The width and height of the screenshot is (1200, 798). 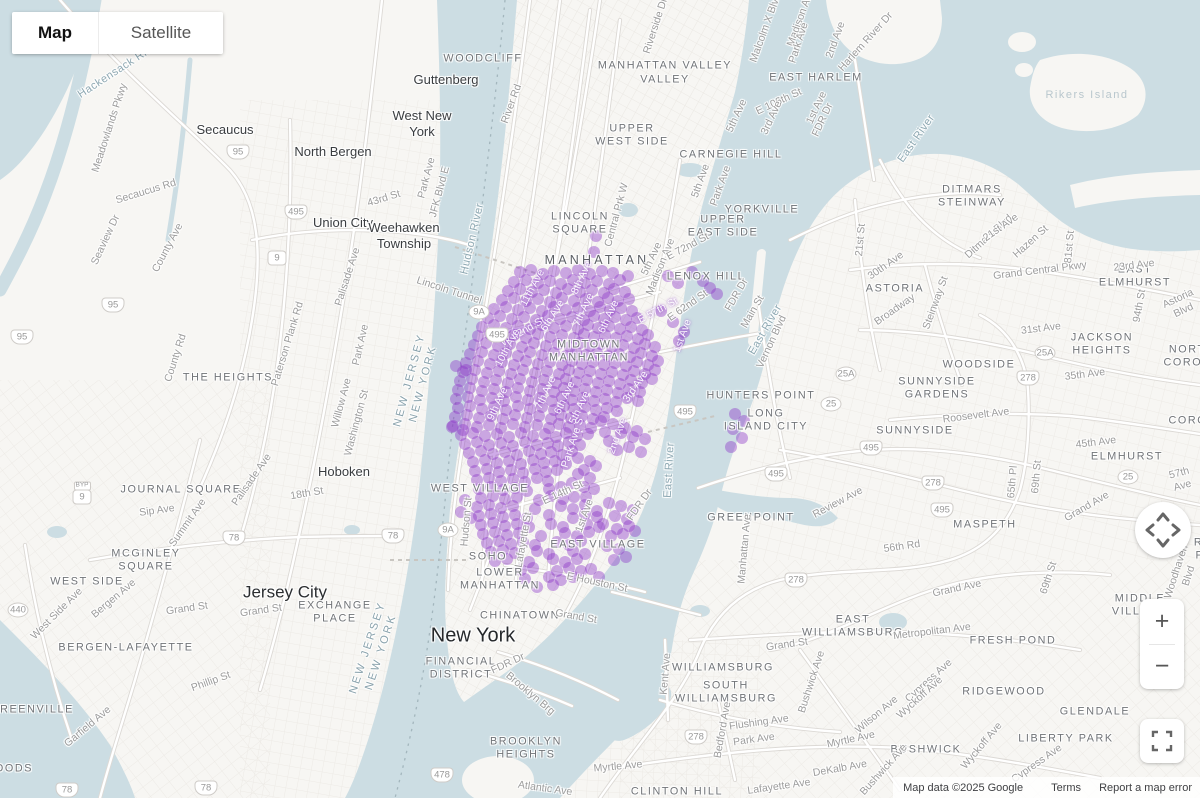 What do you see at coordinates (448, 530) in the screenshot?
I see `route-shield: 9A` at bounding box center [448, 530].